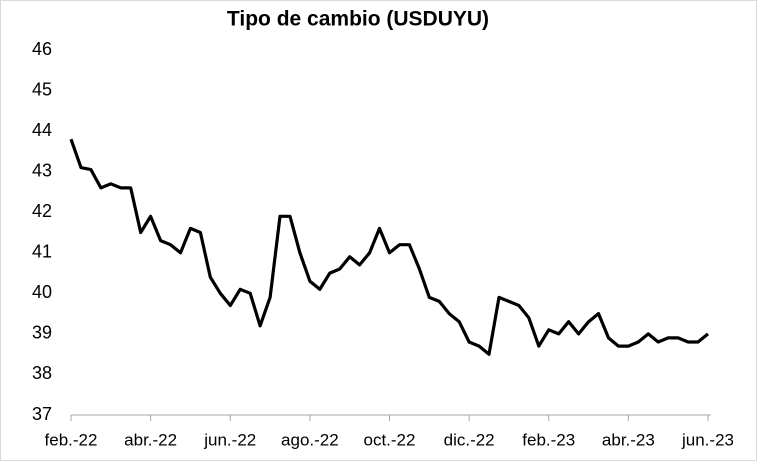 Image resolution: width=757 pixels, height=461 pixels. Describe the element at coordinates (71, 439) in the screenshot. I see `x-tick-label: feb.-22` at that location.